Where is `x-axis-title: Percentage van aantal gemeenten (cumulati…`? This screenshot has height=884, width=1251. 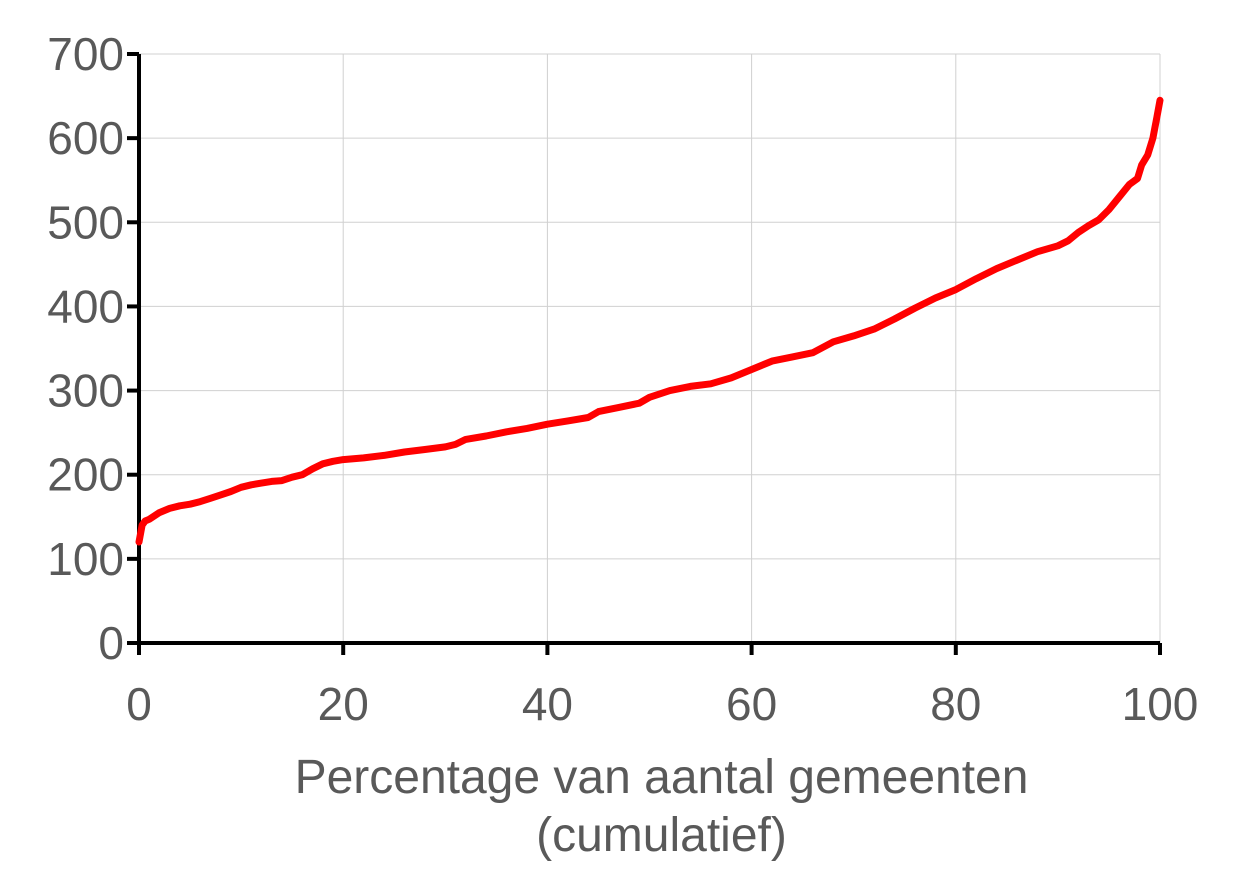
x-axis-title: Percentage van aantal gemeenten (cumulati… is located at coordinates (662, 806).